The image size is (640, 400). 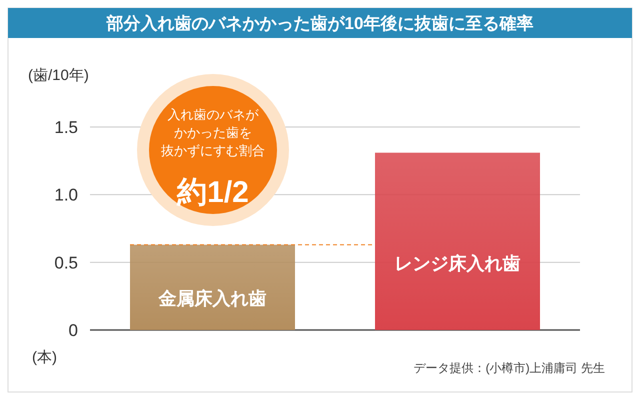 What do you see at coordinates (212, 192) in the screenshot?
I see `annotation: 約1/2` at bounding box center [212, 192].